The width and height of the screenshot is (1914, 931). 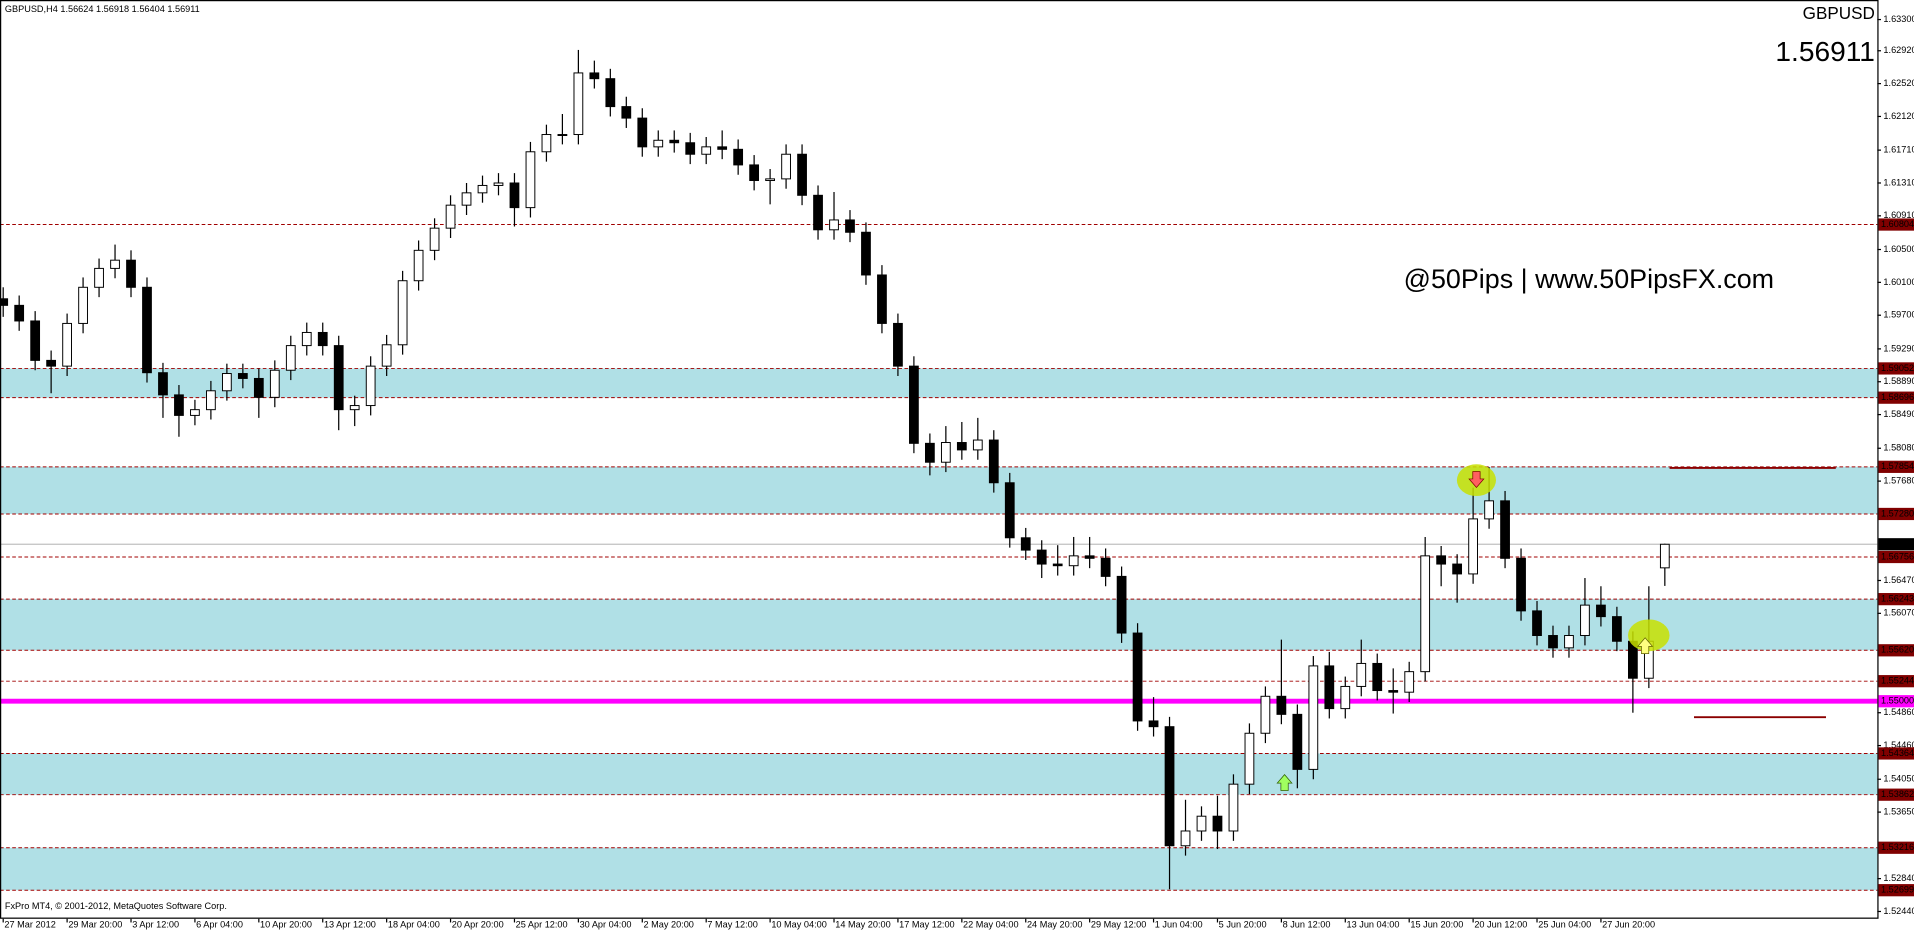 What do you see at coordinates (1898, 19) in the screenshot?
I see `y-tick-label: 1.63300` at bounding box center [1898, 19].